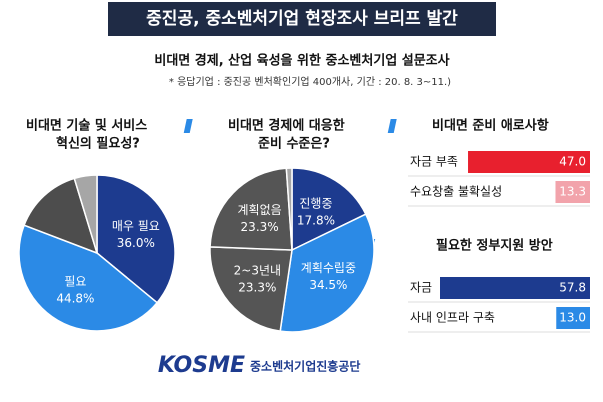 The image size is (603, 402). Describe the element at coordinates (494, 246) in the screenshot. I see `chart-title: 필요한 정부지원 방안` at that location.